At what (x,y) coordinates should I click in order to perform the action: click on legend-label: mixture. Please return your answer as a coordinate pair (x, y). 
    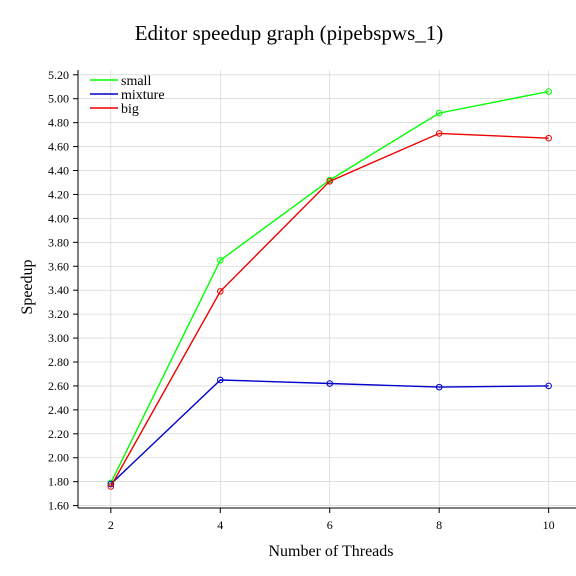
    Looking at the image, I should click on (143, 95).